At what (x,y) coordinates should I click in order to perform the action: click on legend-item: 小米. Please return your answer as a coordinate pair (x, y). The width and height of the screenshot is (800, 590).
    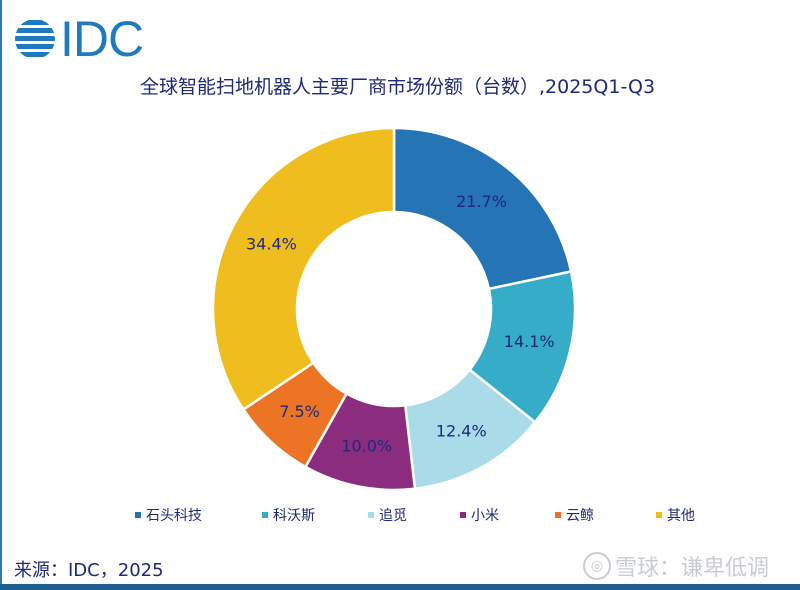
    Looking at the image, I should click on (479, 515).